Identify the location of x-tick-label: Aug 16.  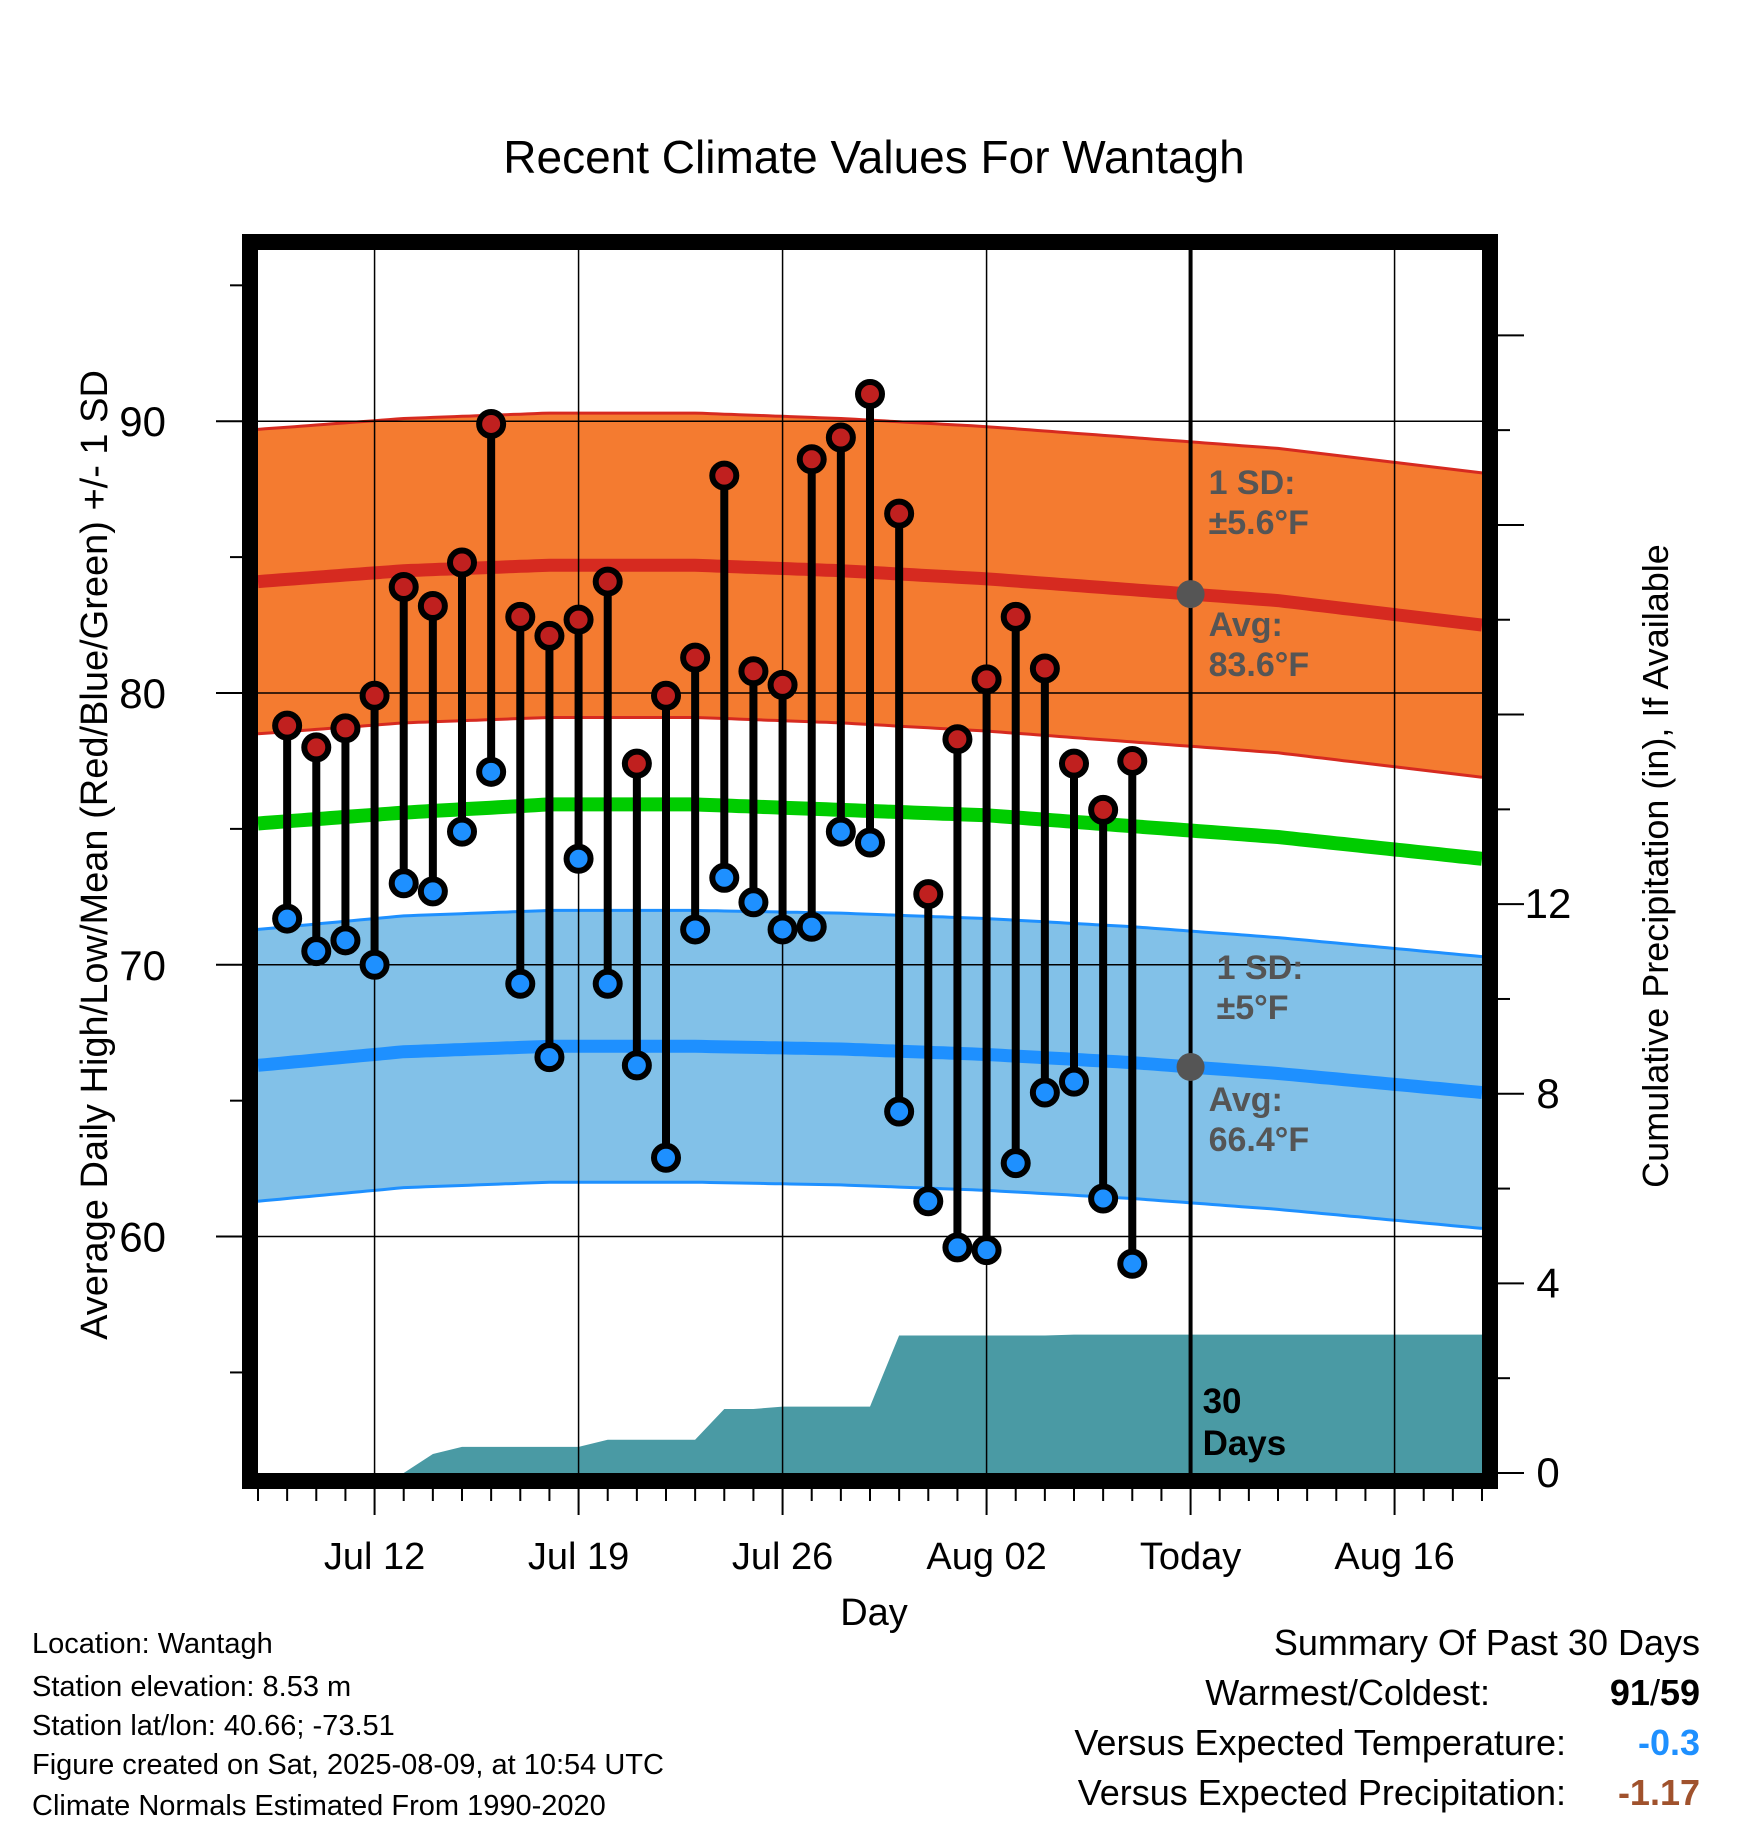
(1394, 1557).